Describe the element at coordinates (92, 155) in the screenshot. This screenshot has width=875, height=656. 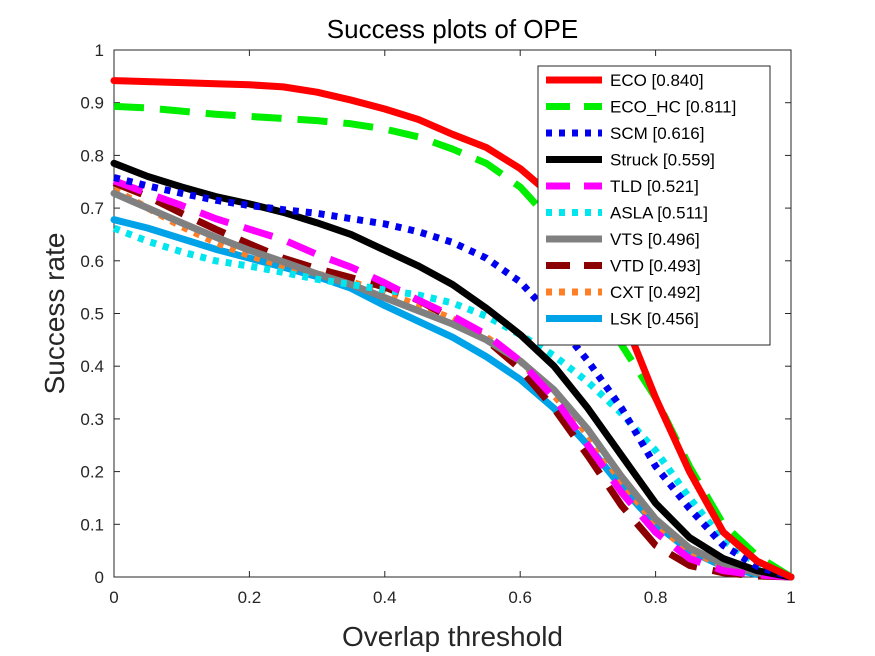
I see `y-tick-label: 0.8` at that location.